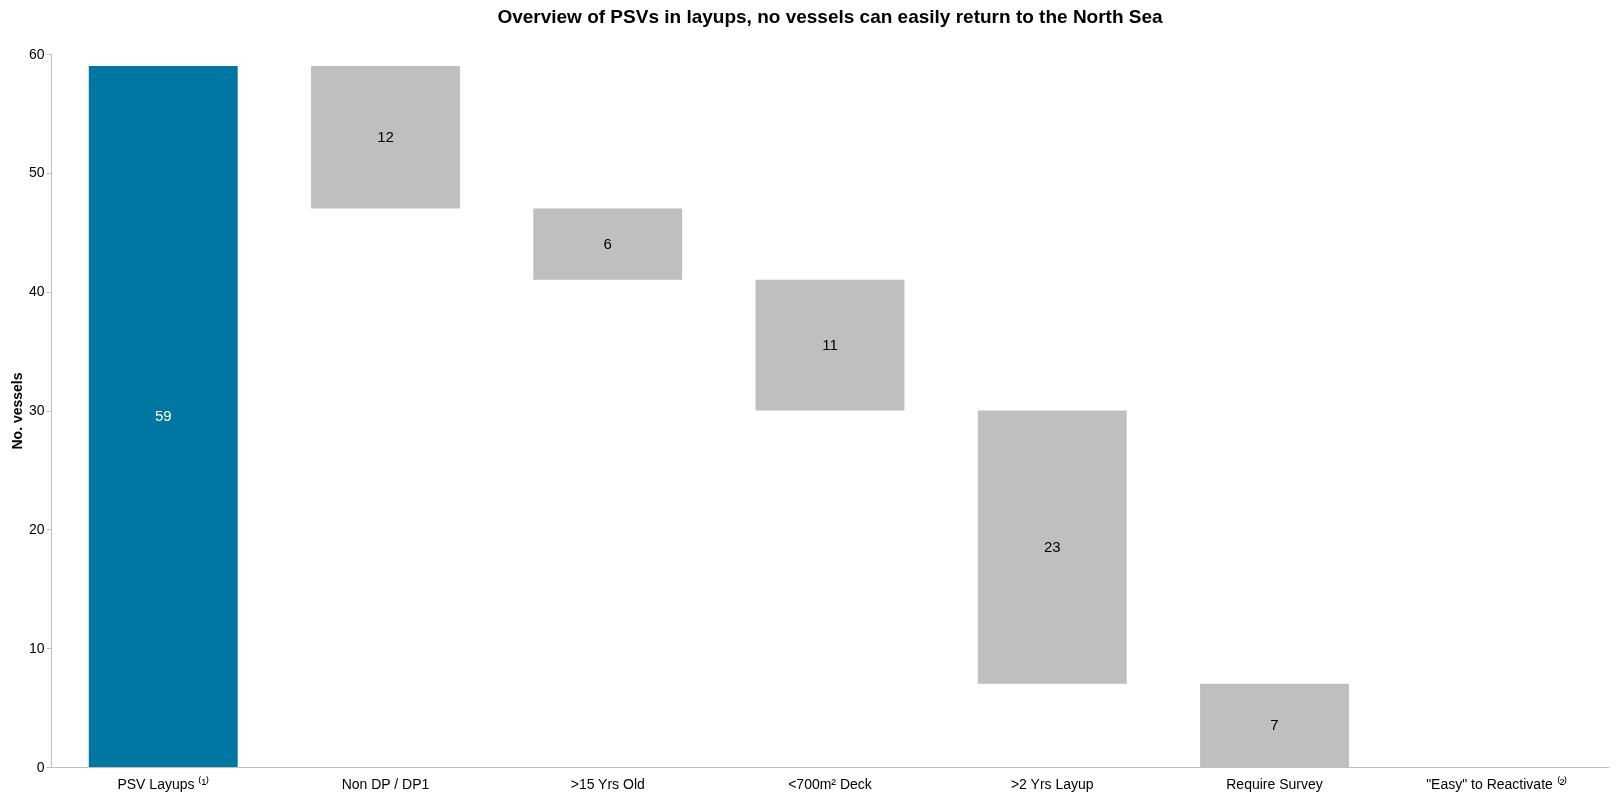  What do you see at coordinates (607, 783) in the screenshot?
I see `x-tick-label: >15 Yrs Old` at bounding box center [607, 783].